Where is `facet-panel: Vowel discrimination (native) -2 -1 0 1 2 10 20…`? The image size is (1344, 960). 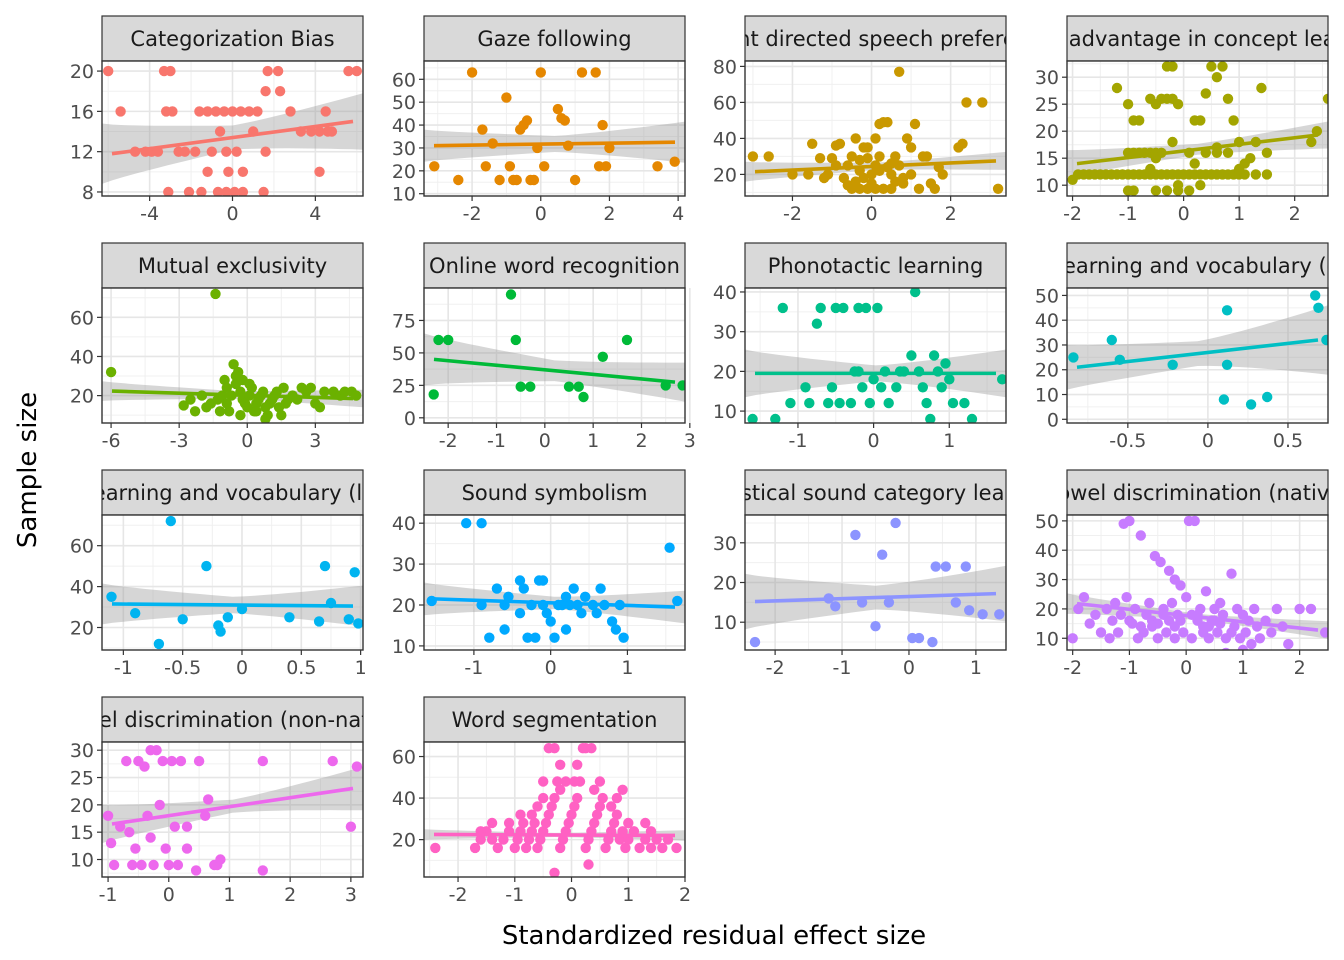
facet-panel: Vowel discrimination (native) -2 -1 0 1 2 10 20… is located at coordinates (1182, 574).